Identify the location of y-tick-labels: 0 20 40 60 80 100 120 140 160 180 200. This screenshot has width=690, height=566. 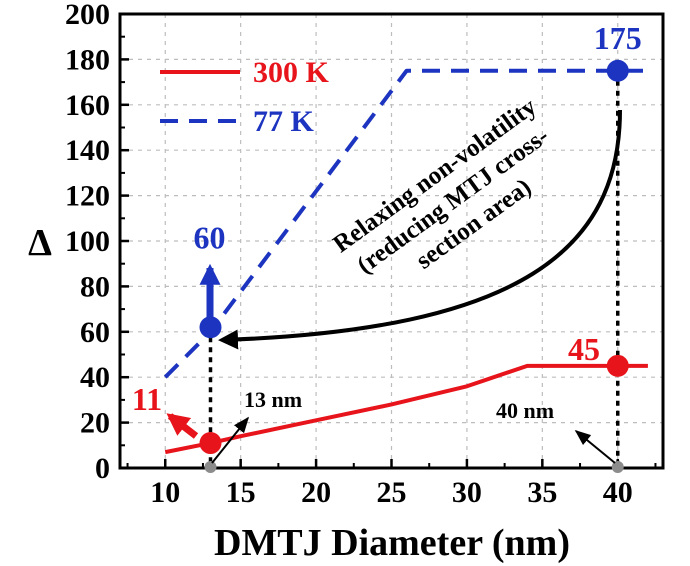
(87, 242).